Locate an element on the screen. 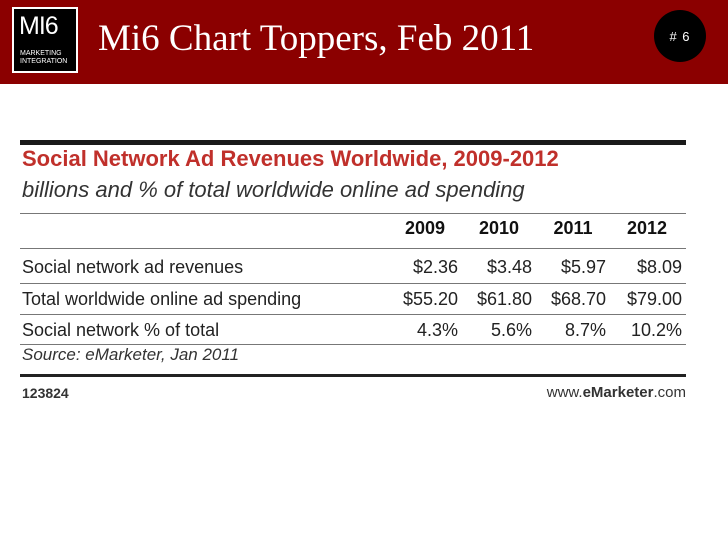 The image size is (728, 546). table-cell: $61.80 is located at coordinates (504, 299).